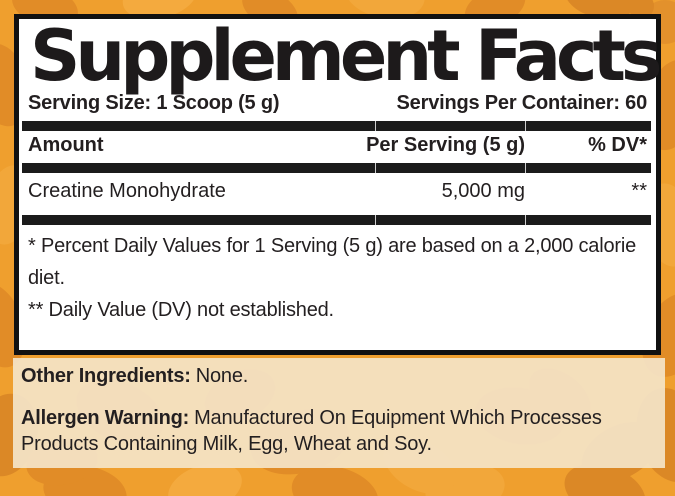  I want to click on allergen-warning-label: Allergen Warning:, so click(105, 418).